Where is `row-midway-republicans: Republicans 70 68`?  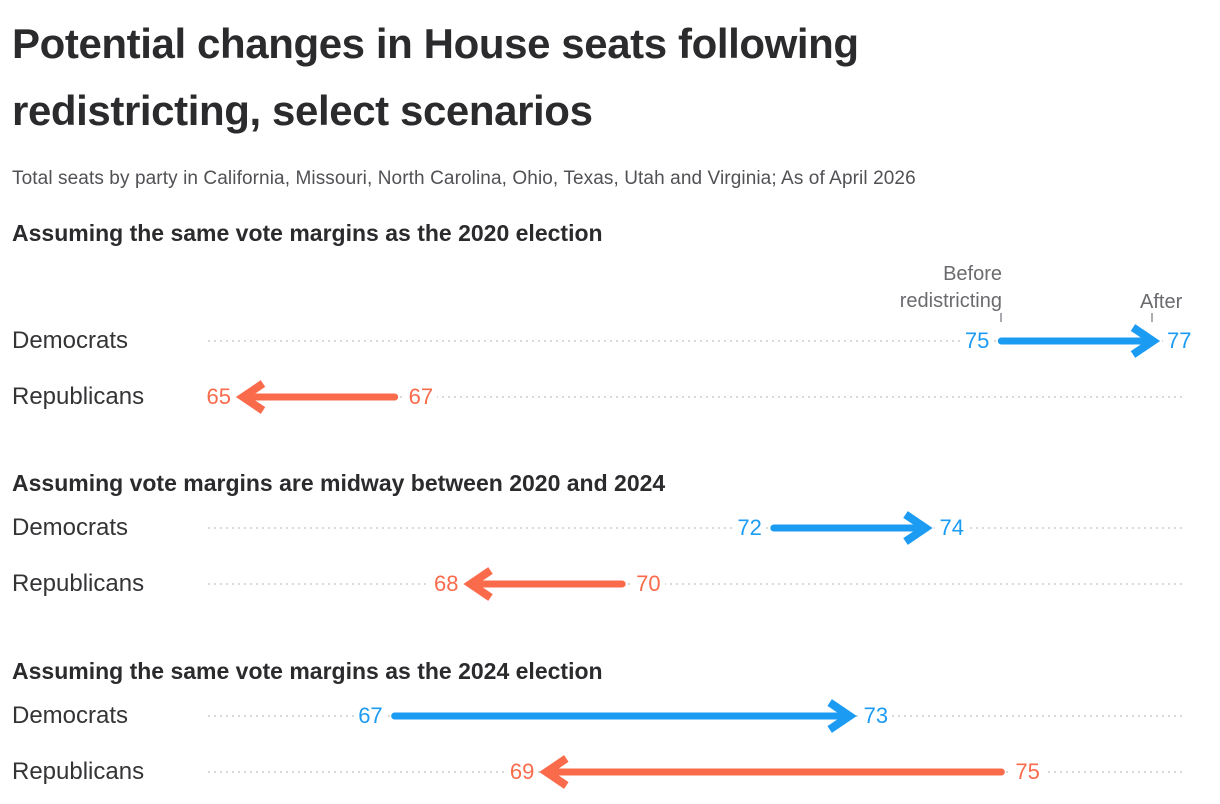 row-midway-republicans: Republicans 70 68 is located at coordinates (610, 584).